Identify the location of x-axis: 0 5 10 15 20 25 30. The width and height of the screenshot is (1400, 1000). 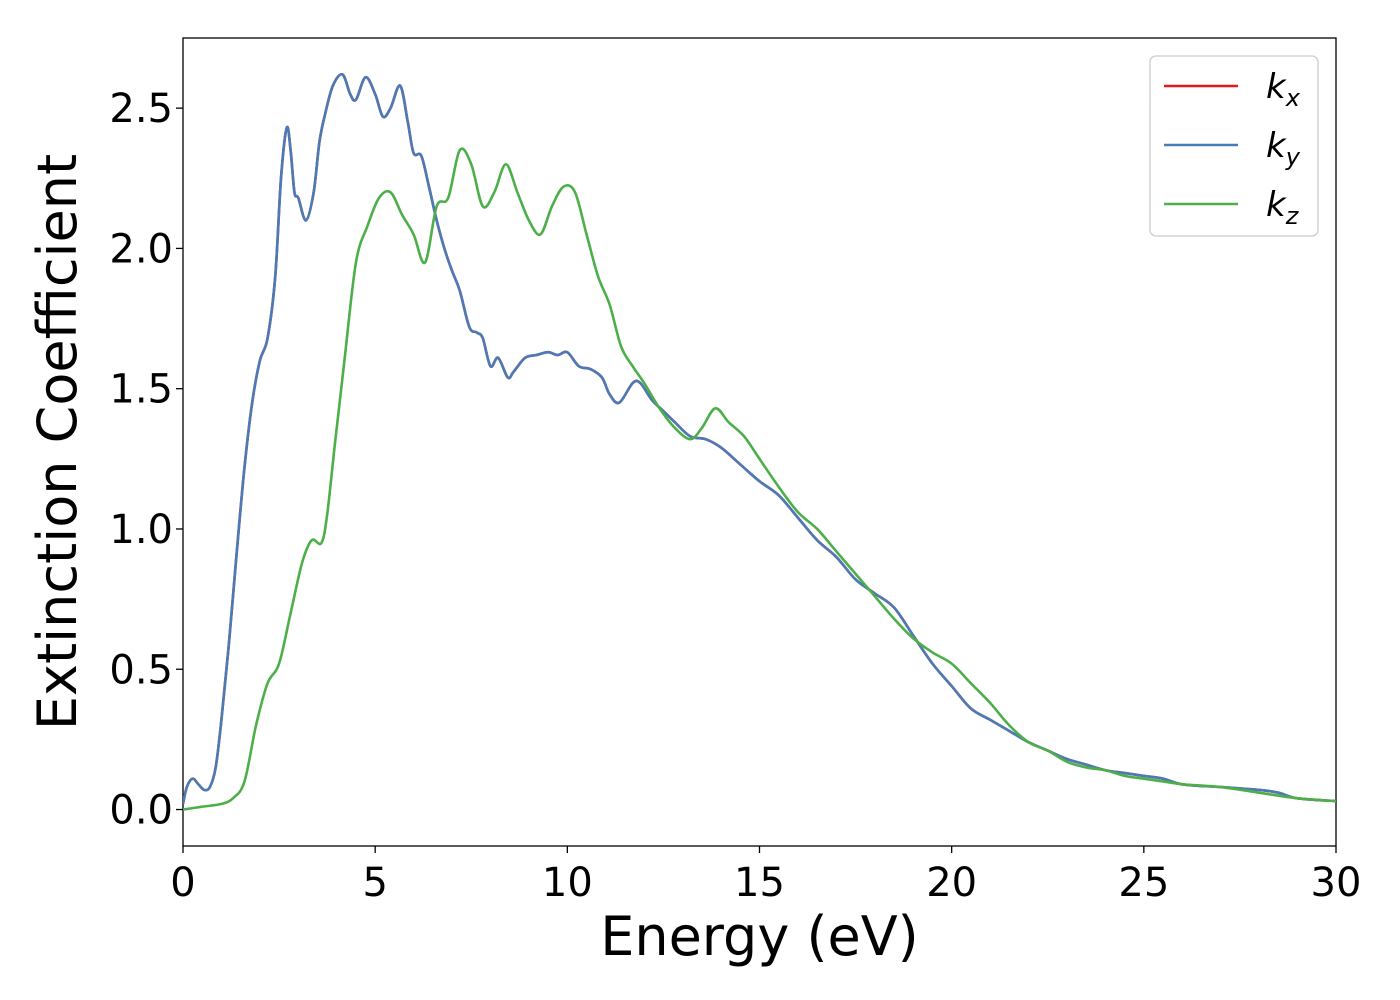
(765, 876).